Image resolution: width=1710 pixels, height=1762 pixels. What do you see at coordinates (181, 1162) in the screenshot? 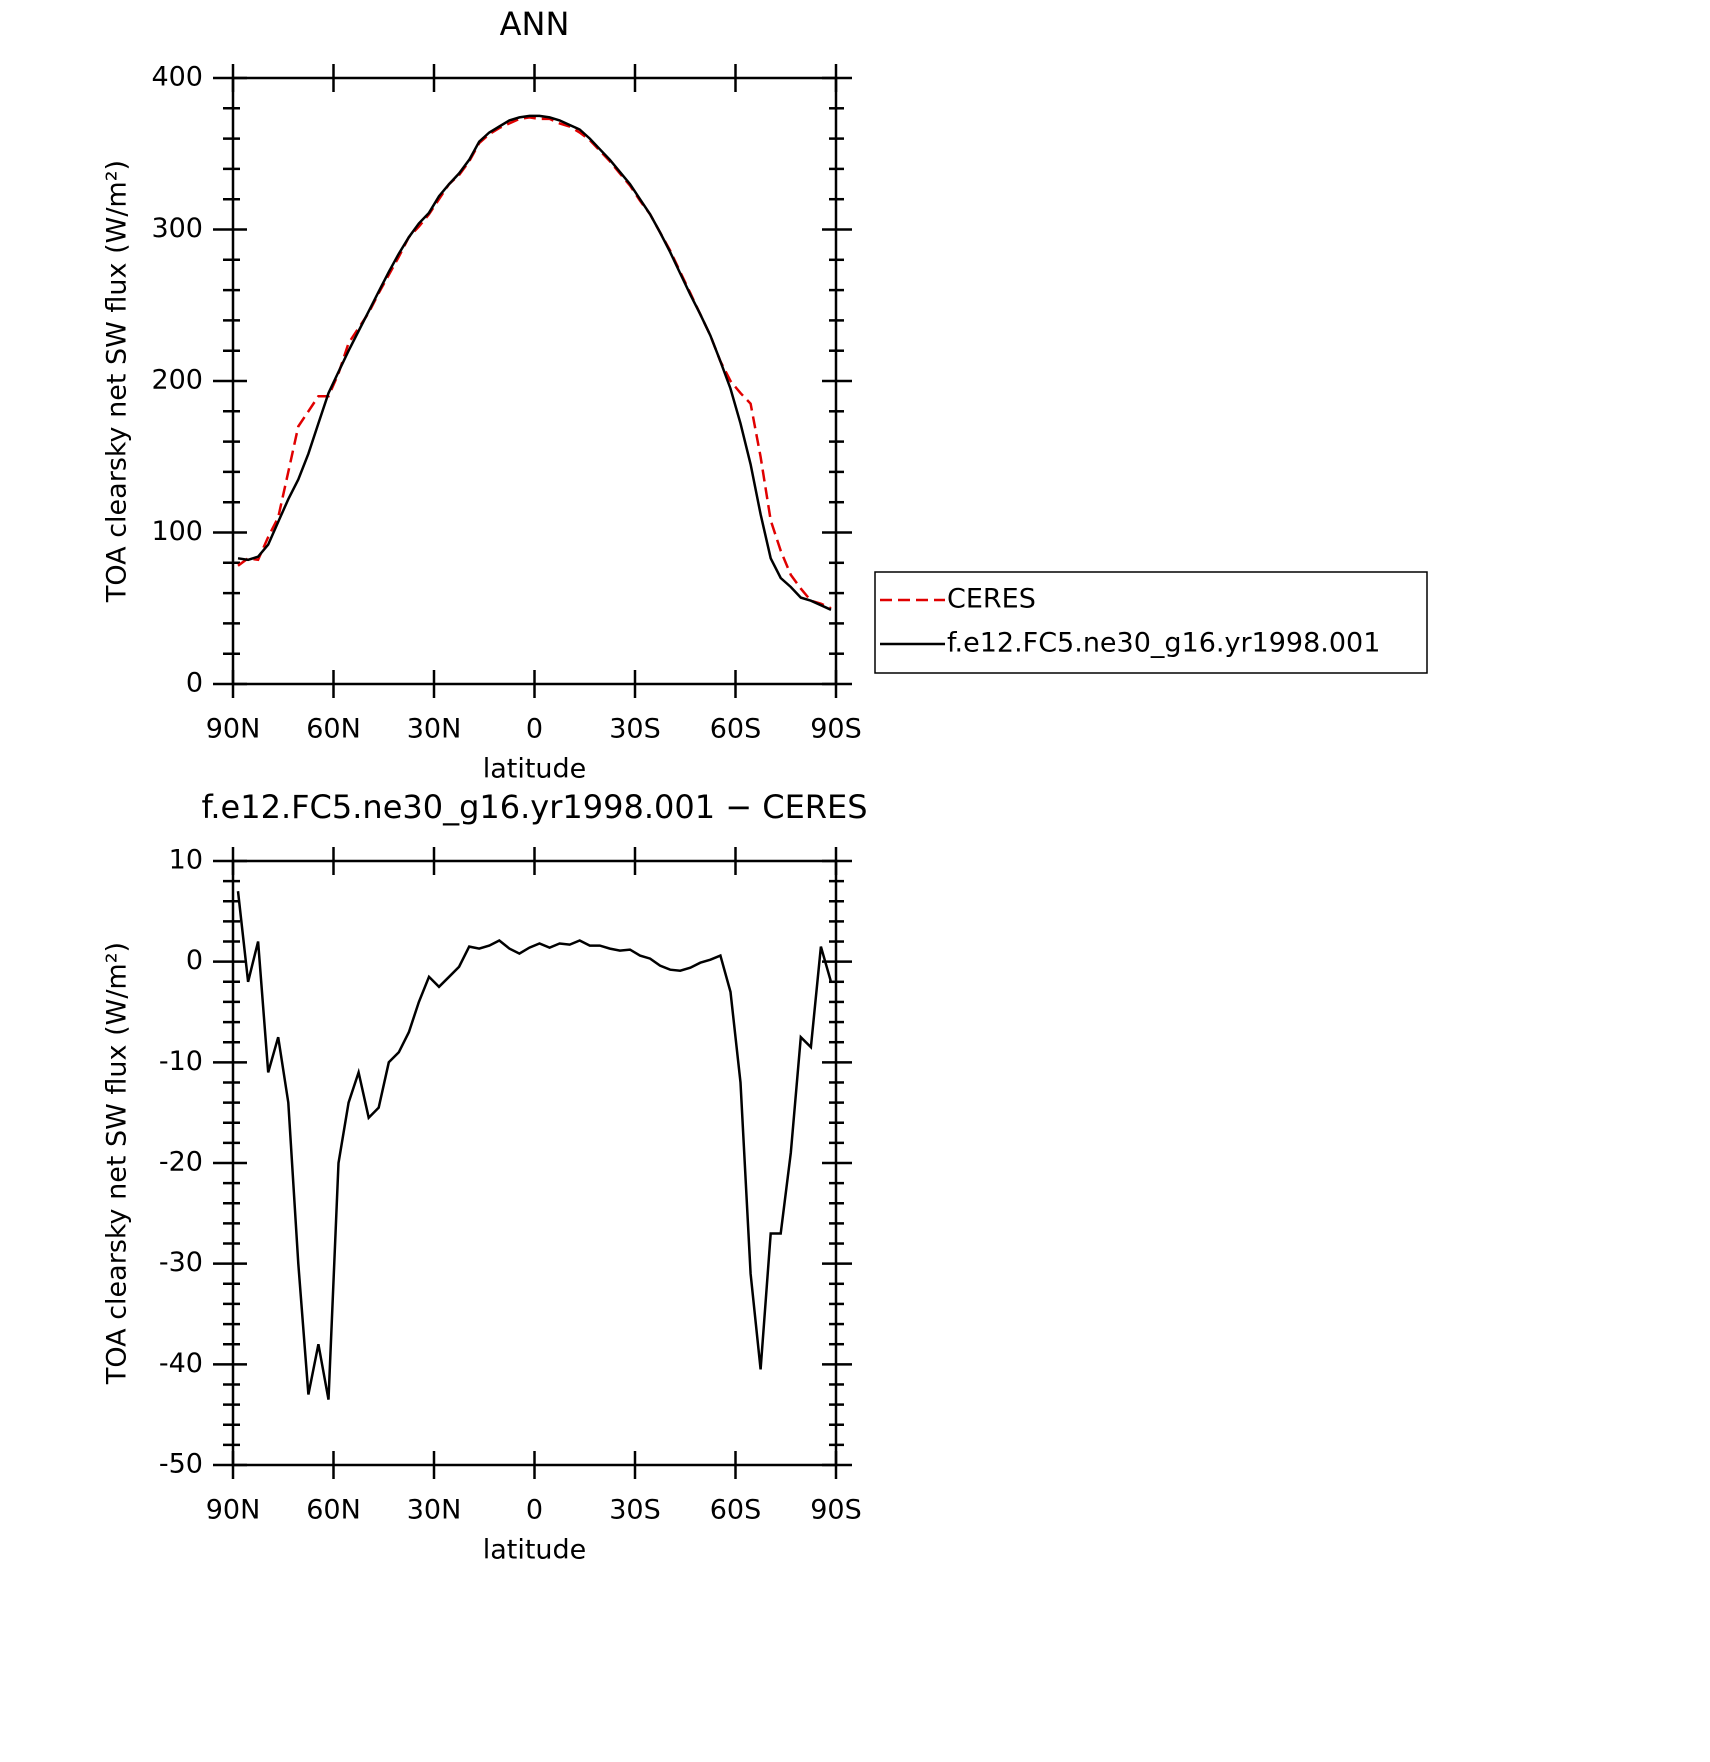
I see `y-tick-label: -20` at bounding box center [181, 1162].